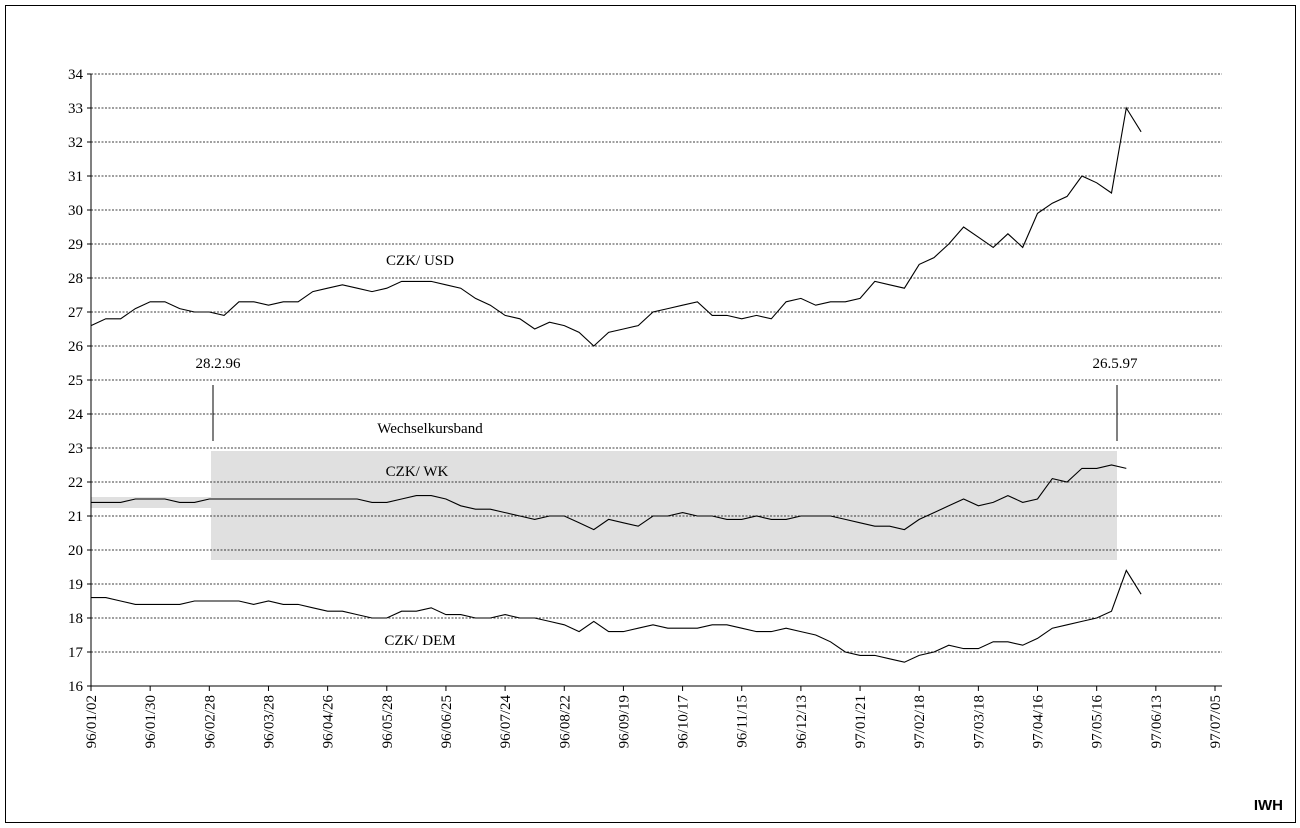 The image size is (1300, 828). Describe the element at coordinates (1116, 364) in the screenshot. I see `annotation: 26.5.97` at that location.